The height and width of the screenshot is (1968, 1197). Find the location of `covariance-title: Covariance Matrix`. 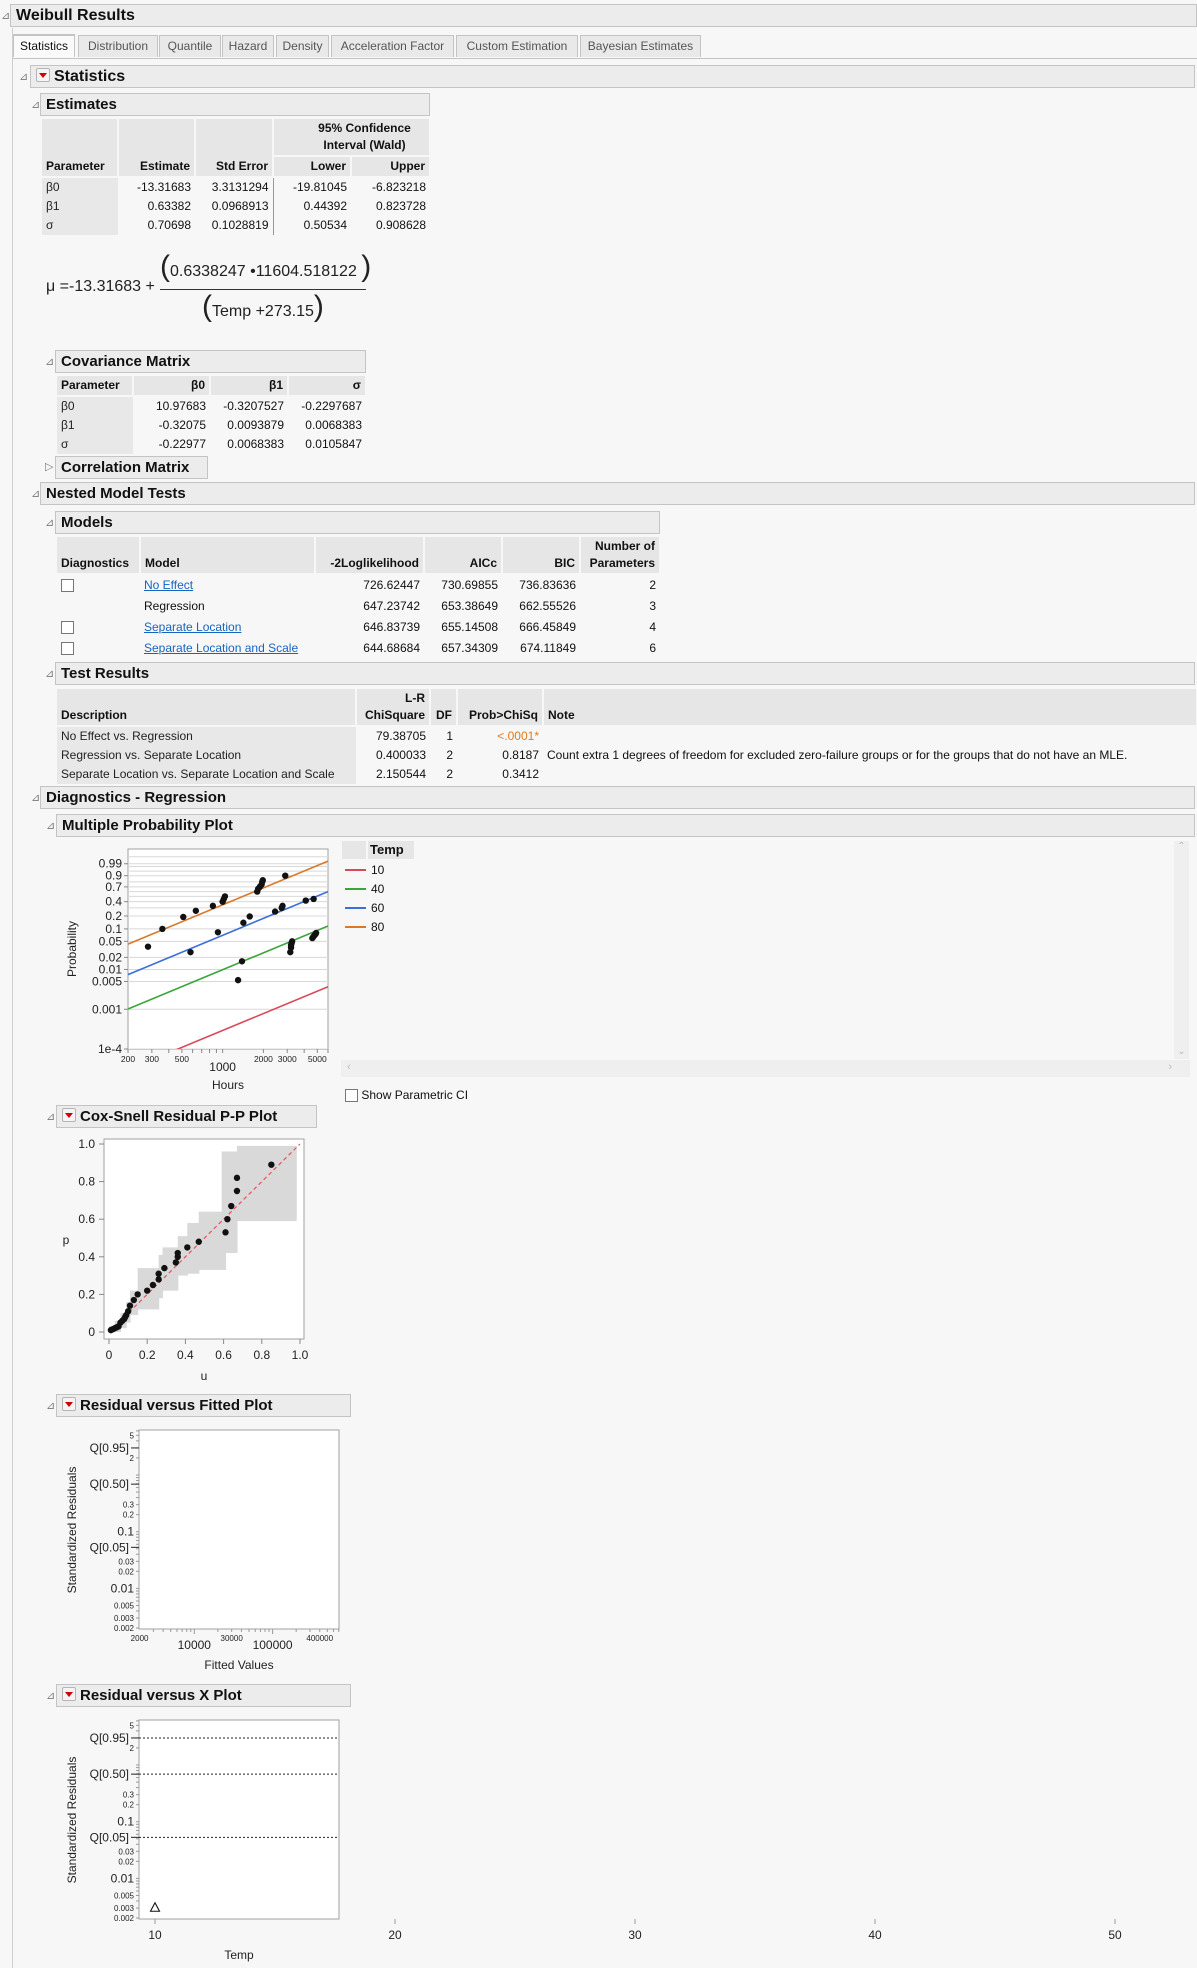

covariance-title: Covariance Matrix is located at coordinates (126, 361).